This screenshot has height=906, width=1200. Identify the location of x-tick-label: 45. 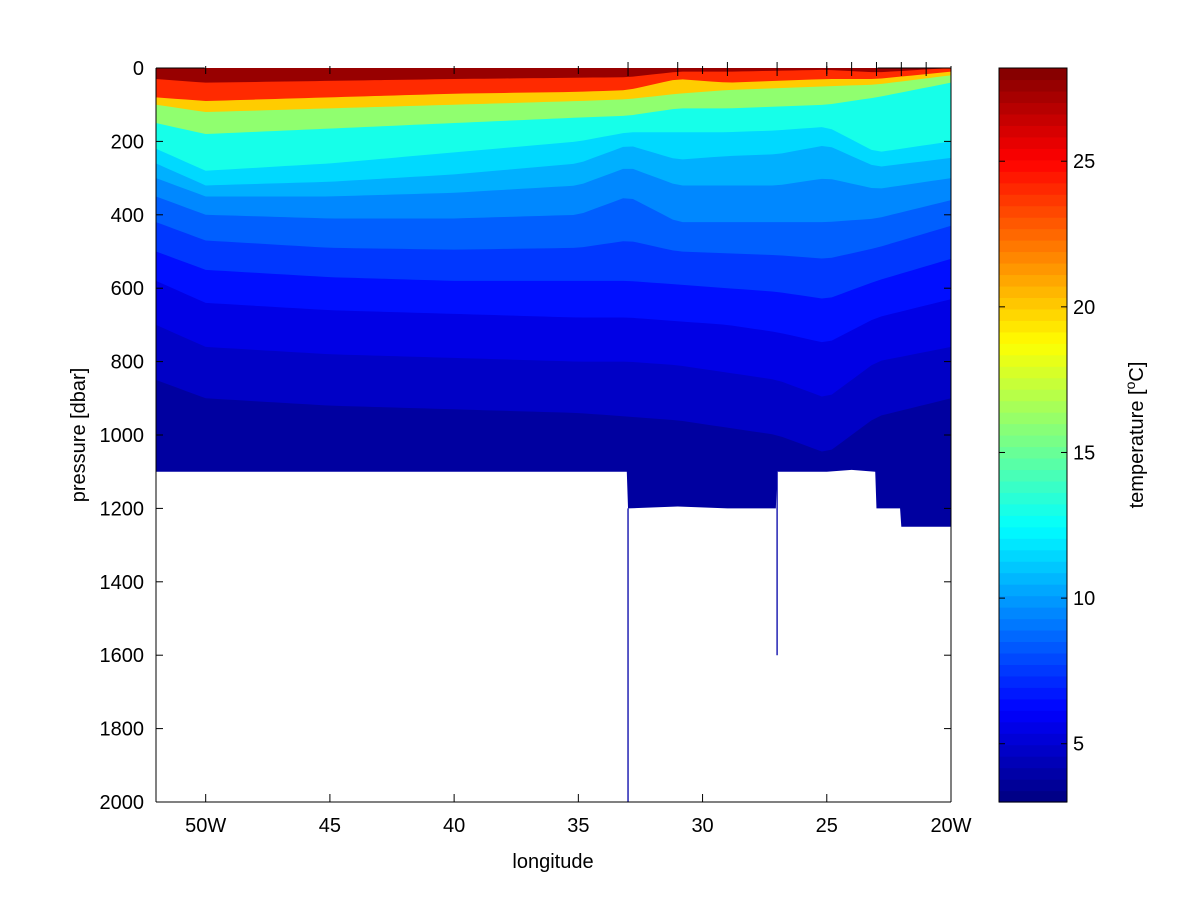
(330, 826).